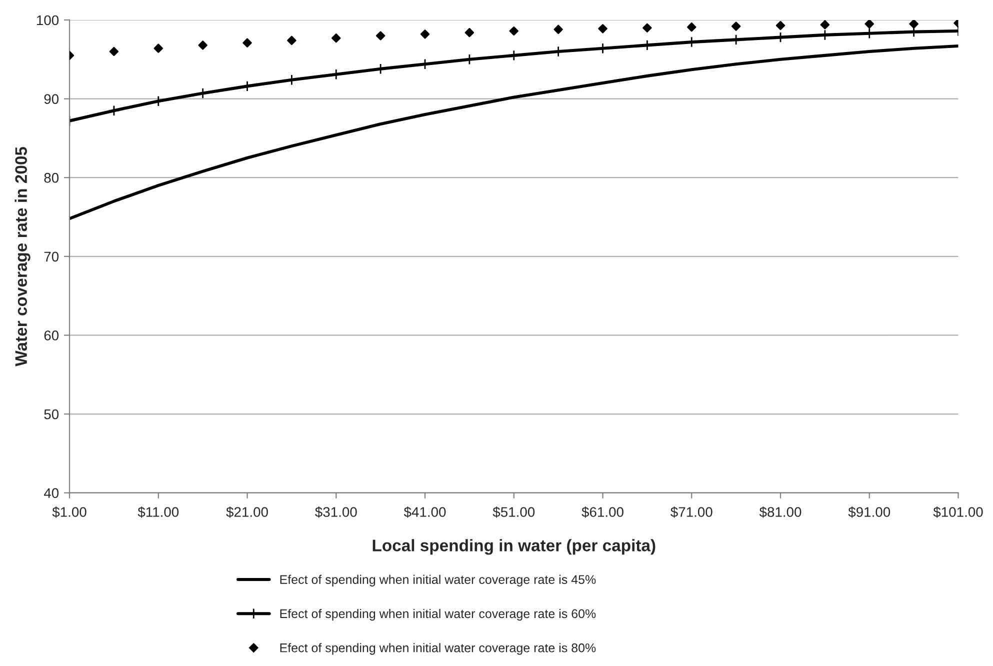 This screenshot has width=993, height=666. Describe the element at coordinates (869, 512) in the screenshot. I see `x-tick-label: $91.00` at that location.